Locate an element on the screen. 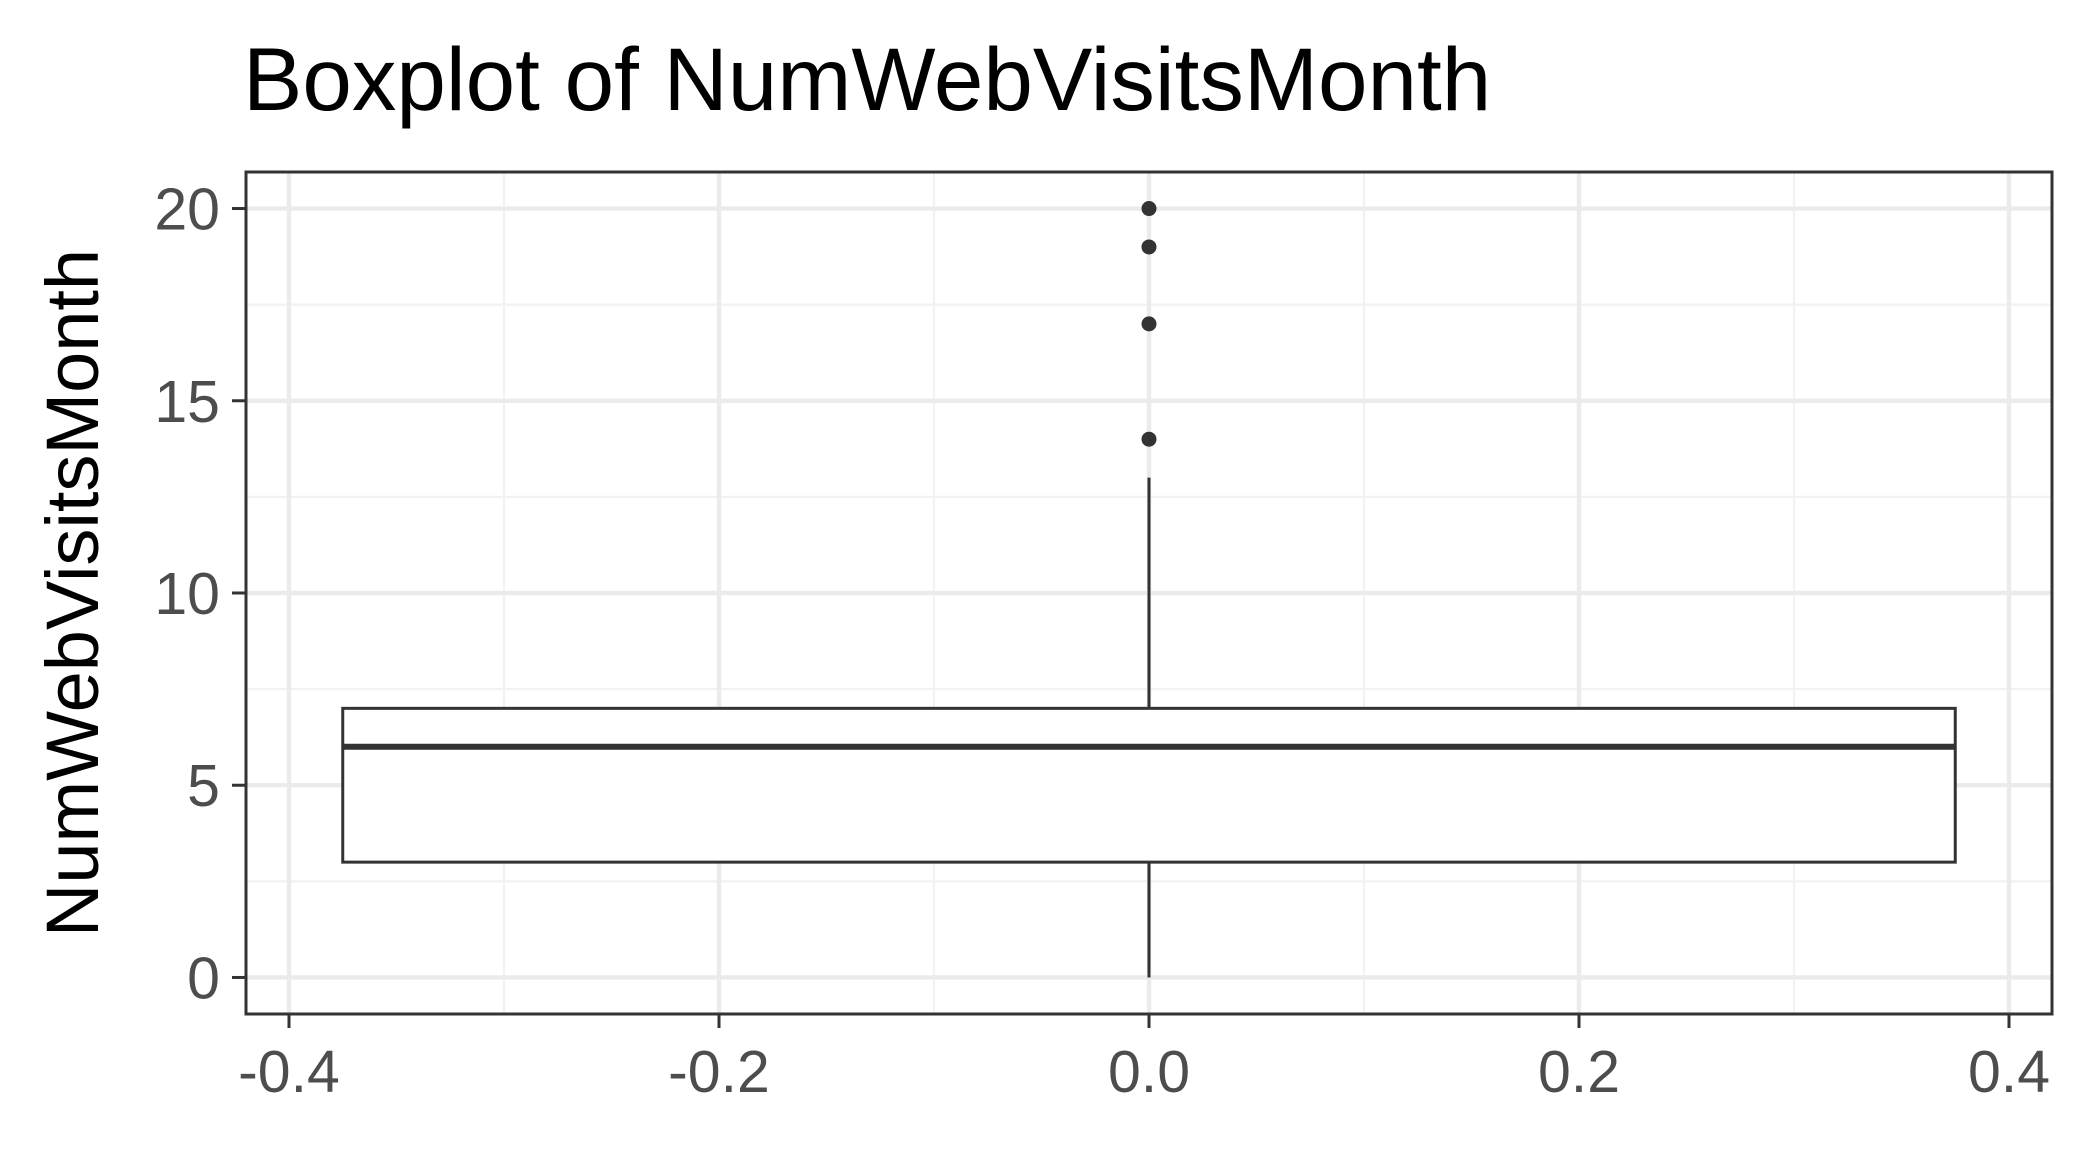 The width and height of the screenshot is (2088, 1152). y-axis-label: NumWebVisitsMonth is located at coordinates (72, 593).